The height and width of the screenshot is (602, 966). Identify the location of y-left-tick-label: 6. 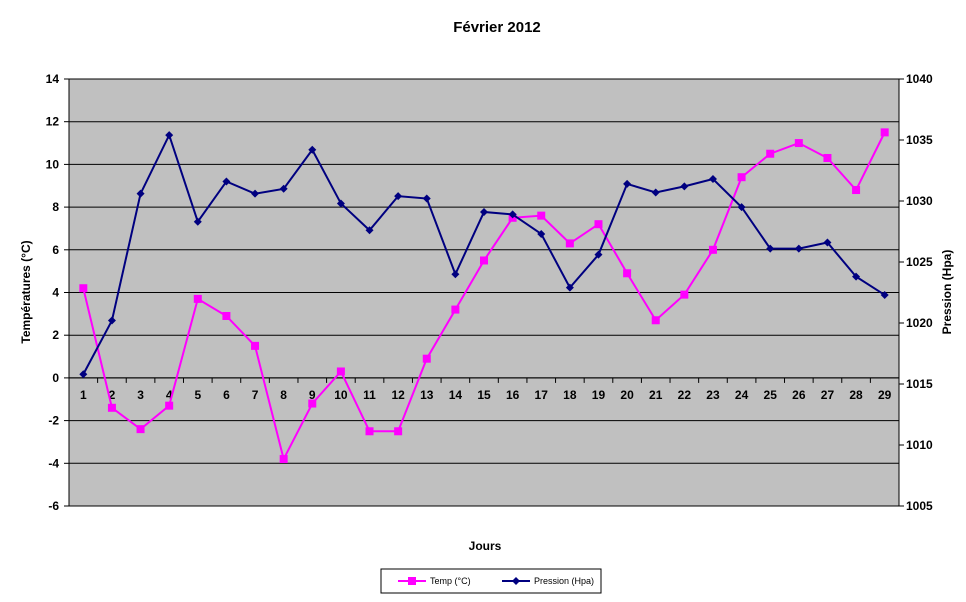
(55, 250).